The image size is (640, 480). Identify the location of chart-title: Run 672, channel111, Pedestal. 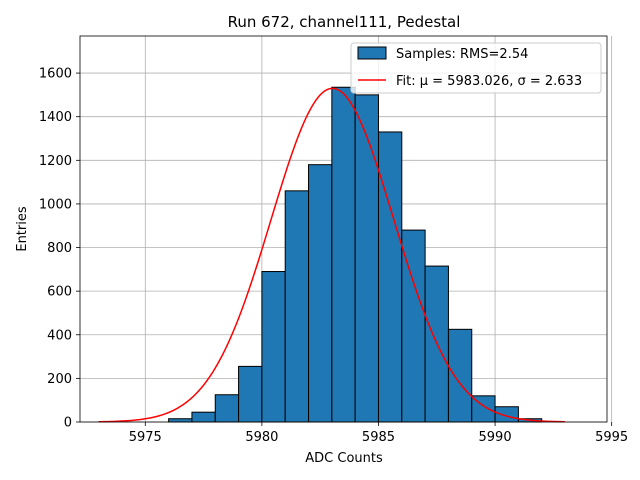
(344, 22).